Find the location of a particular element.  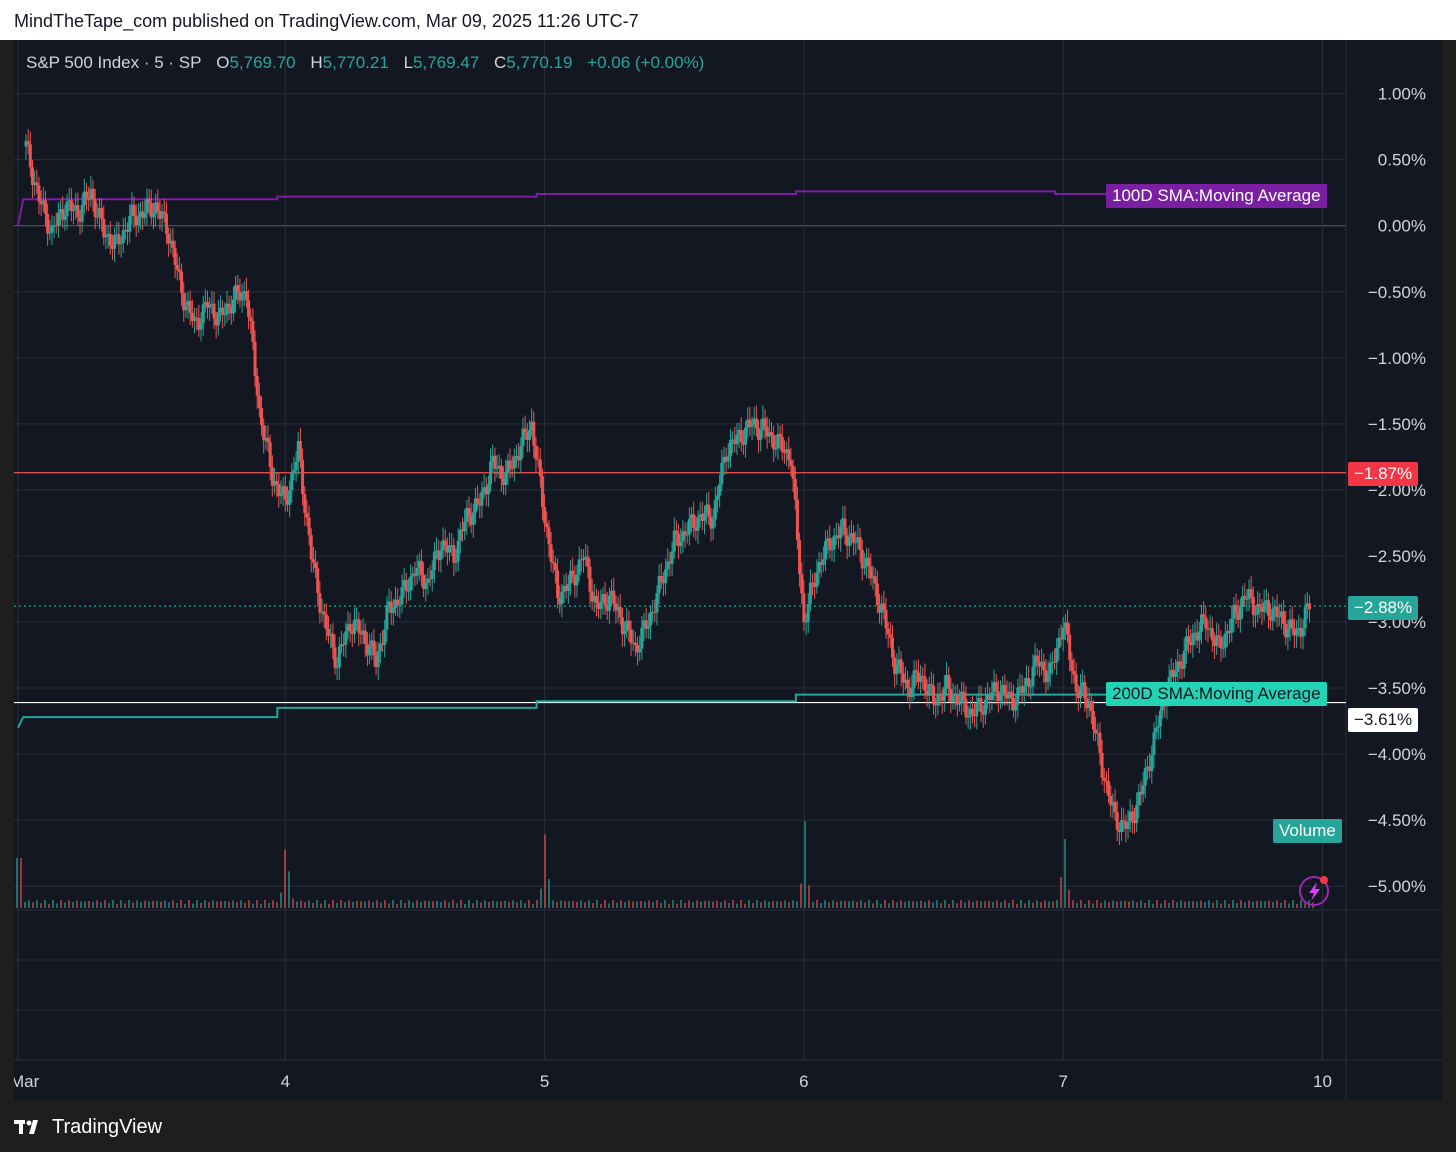

sma100-tag: 100D SMA:Moving Average is located at coordinates (1216, 196).